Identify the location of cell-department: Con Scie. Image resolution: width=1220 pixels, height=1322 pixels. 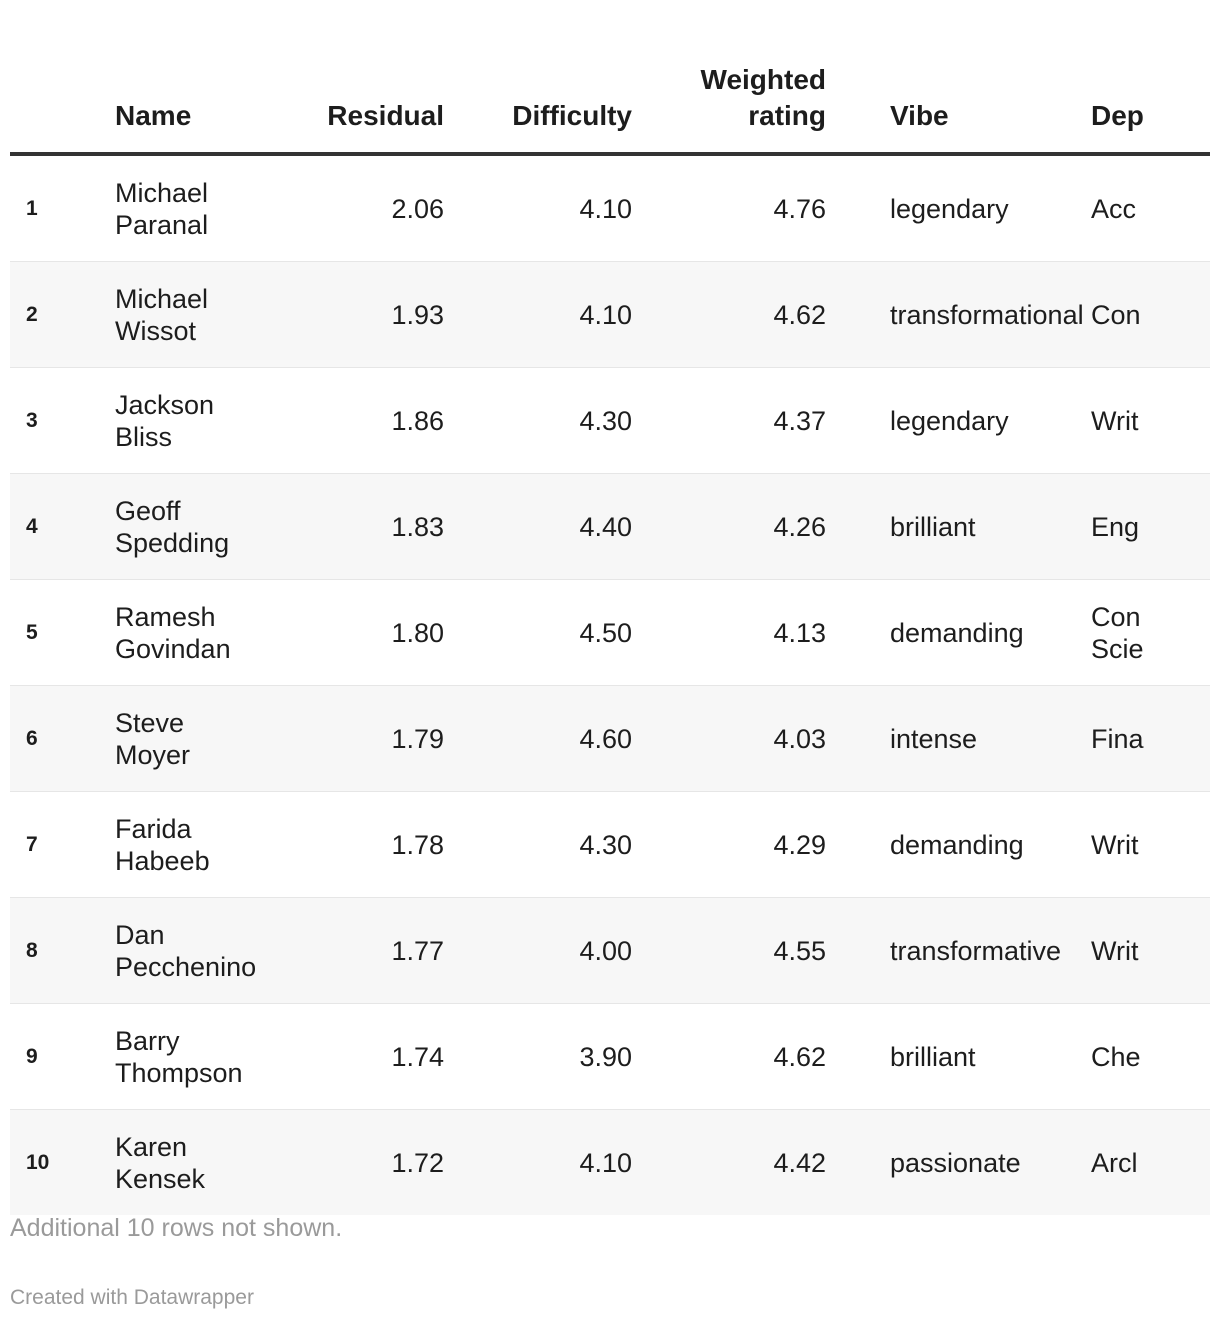
(1150, 632).